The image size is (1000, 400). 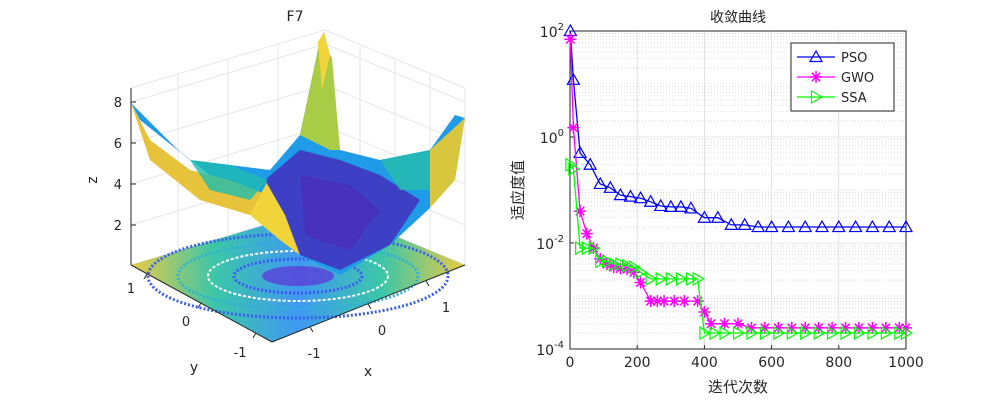 I want to click on y-tick-label: 1, so click(x=131, y=289).